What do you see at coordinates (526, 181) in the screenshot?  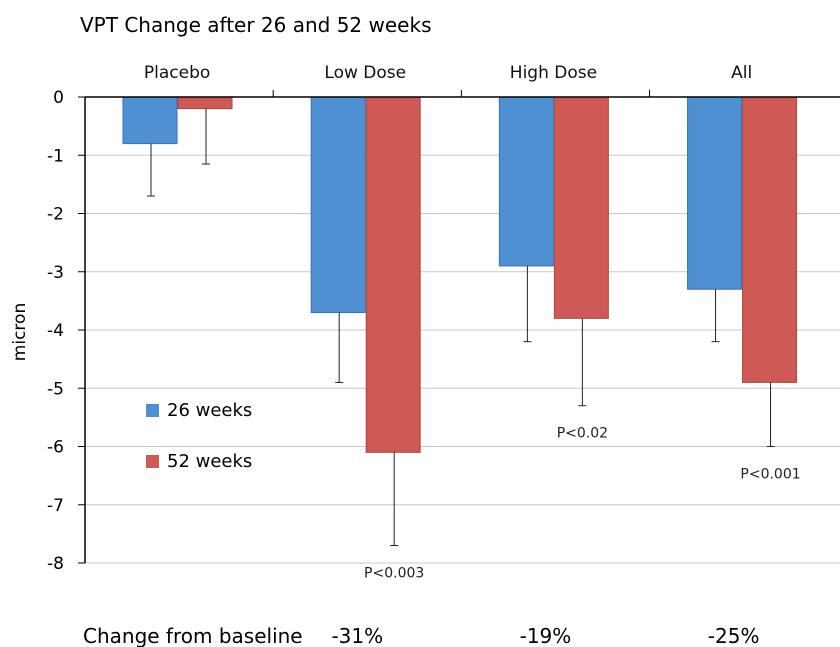 I see `bar-26-weeks-high-dose` at bounding box center [526, 181].